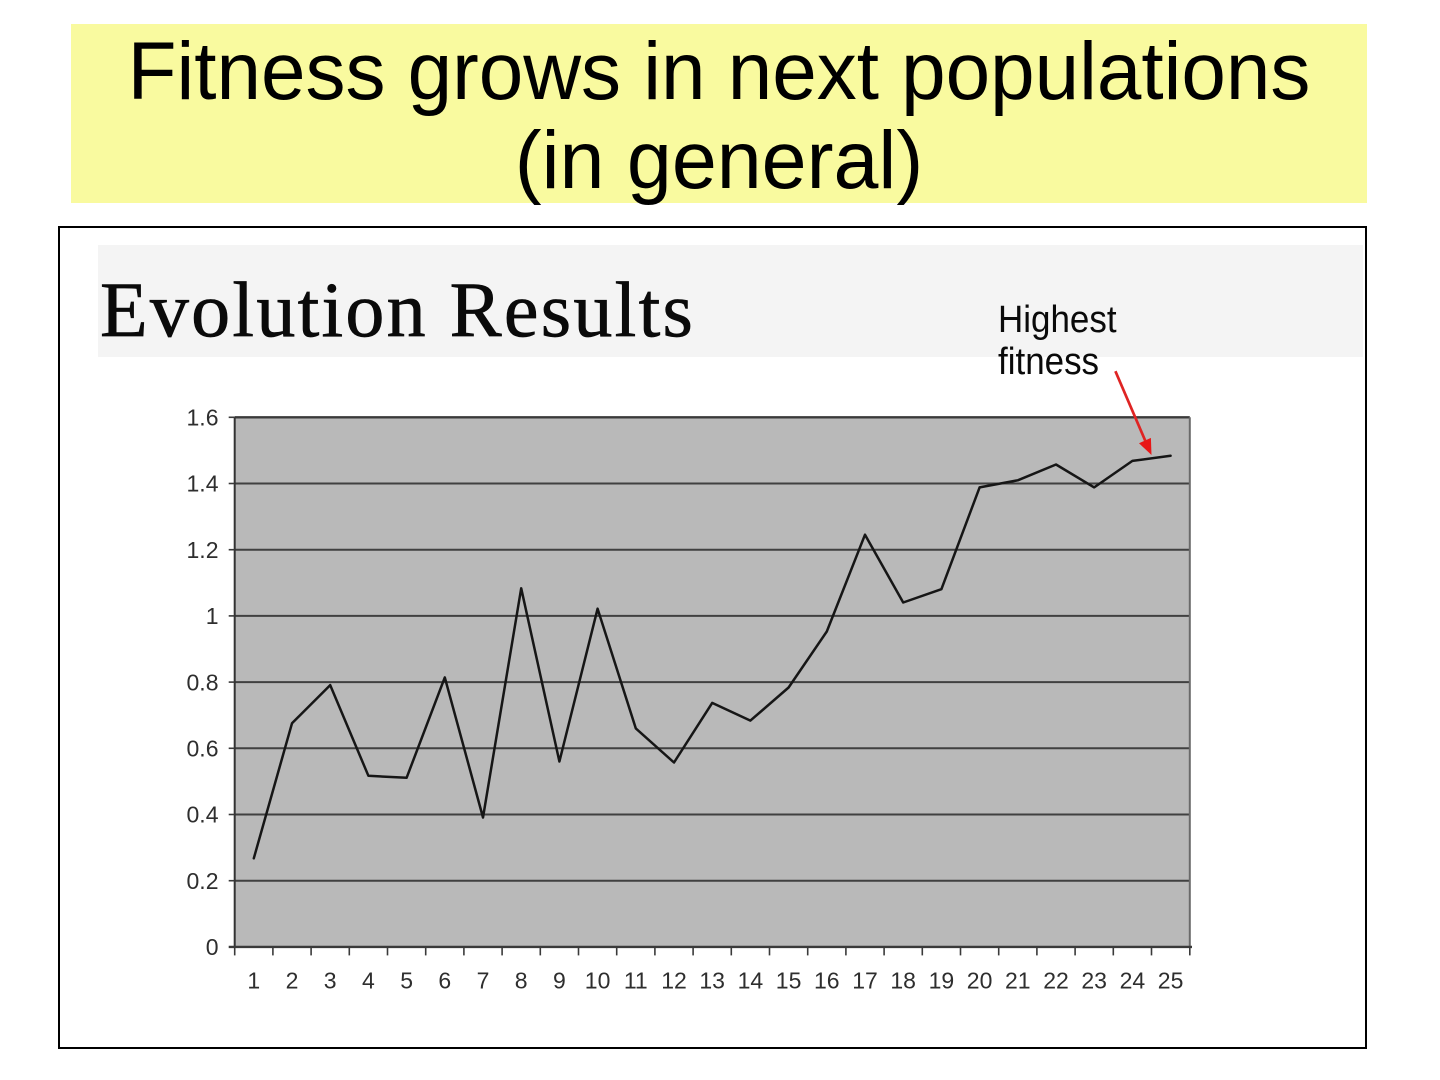 The image size is (1440, 1080). Describe the element at coordinates (636, 981) in the screenshot. I see `svg-text: 11` at that location.